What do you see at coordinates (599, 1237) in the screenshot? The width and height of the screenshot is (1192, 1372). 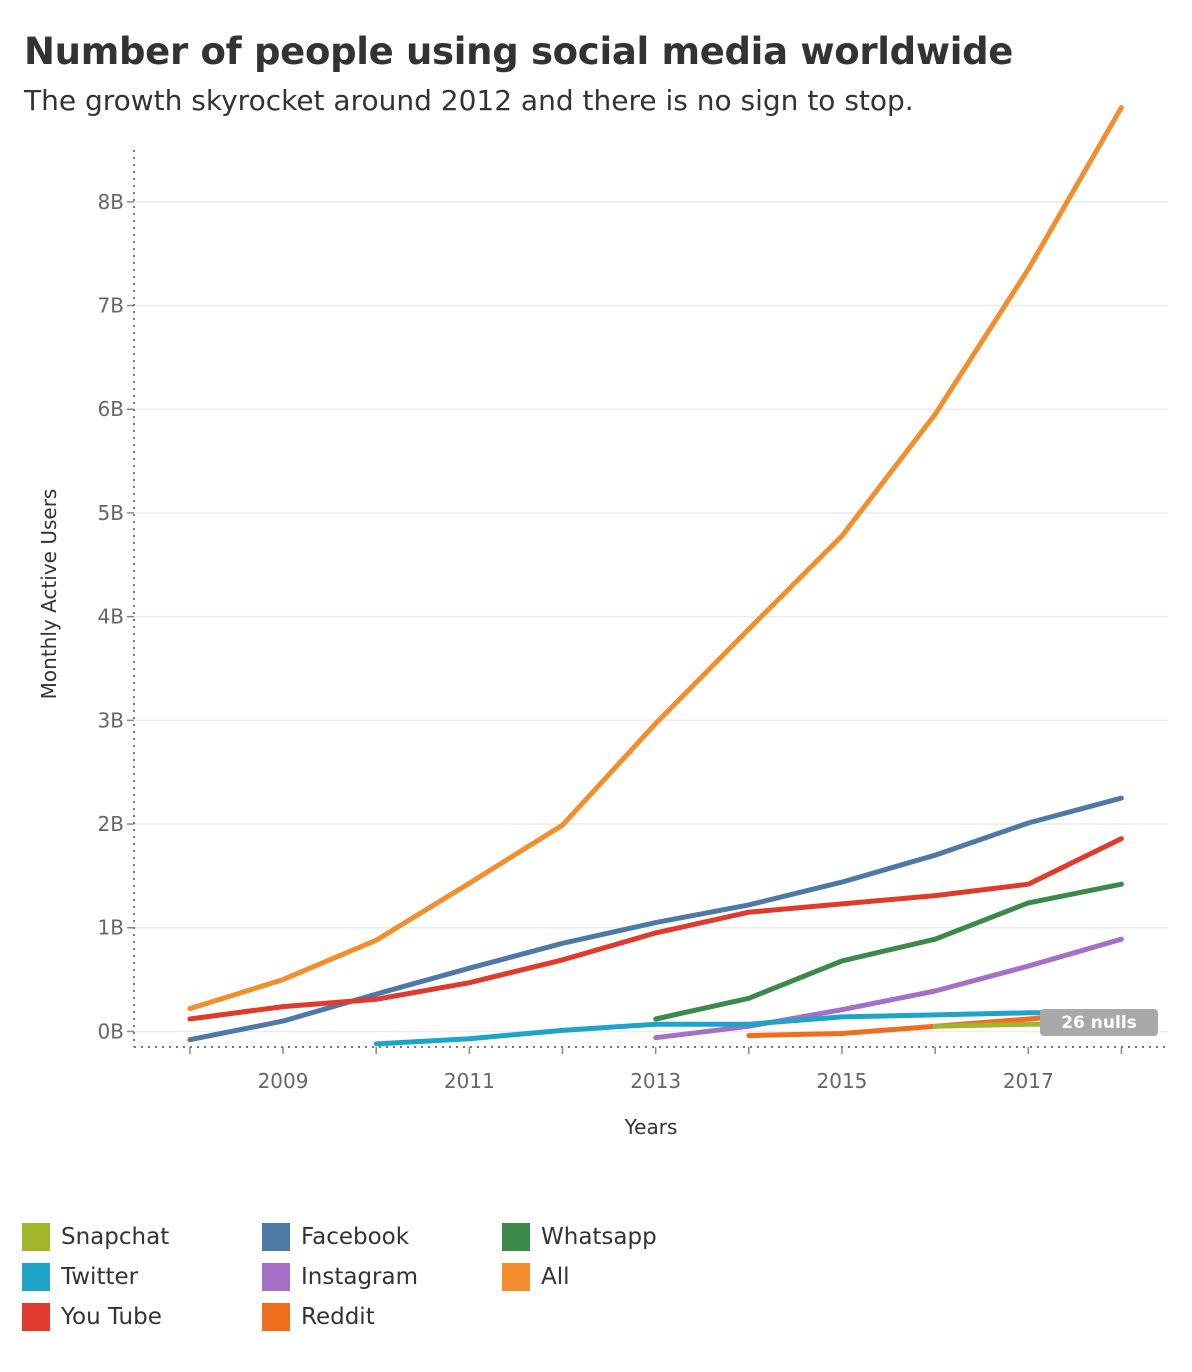 I see `legend-label: Whatsapp` at bounding box center [599, 1237].